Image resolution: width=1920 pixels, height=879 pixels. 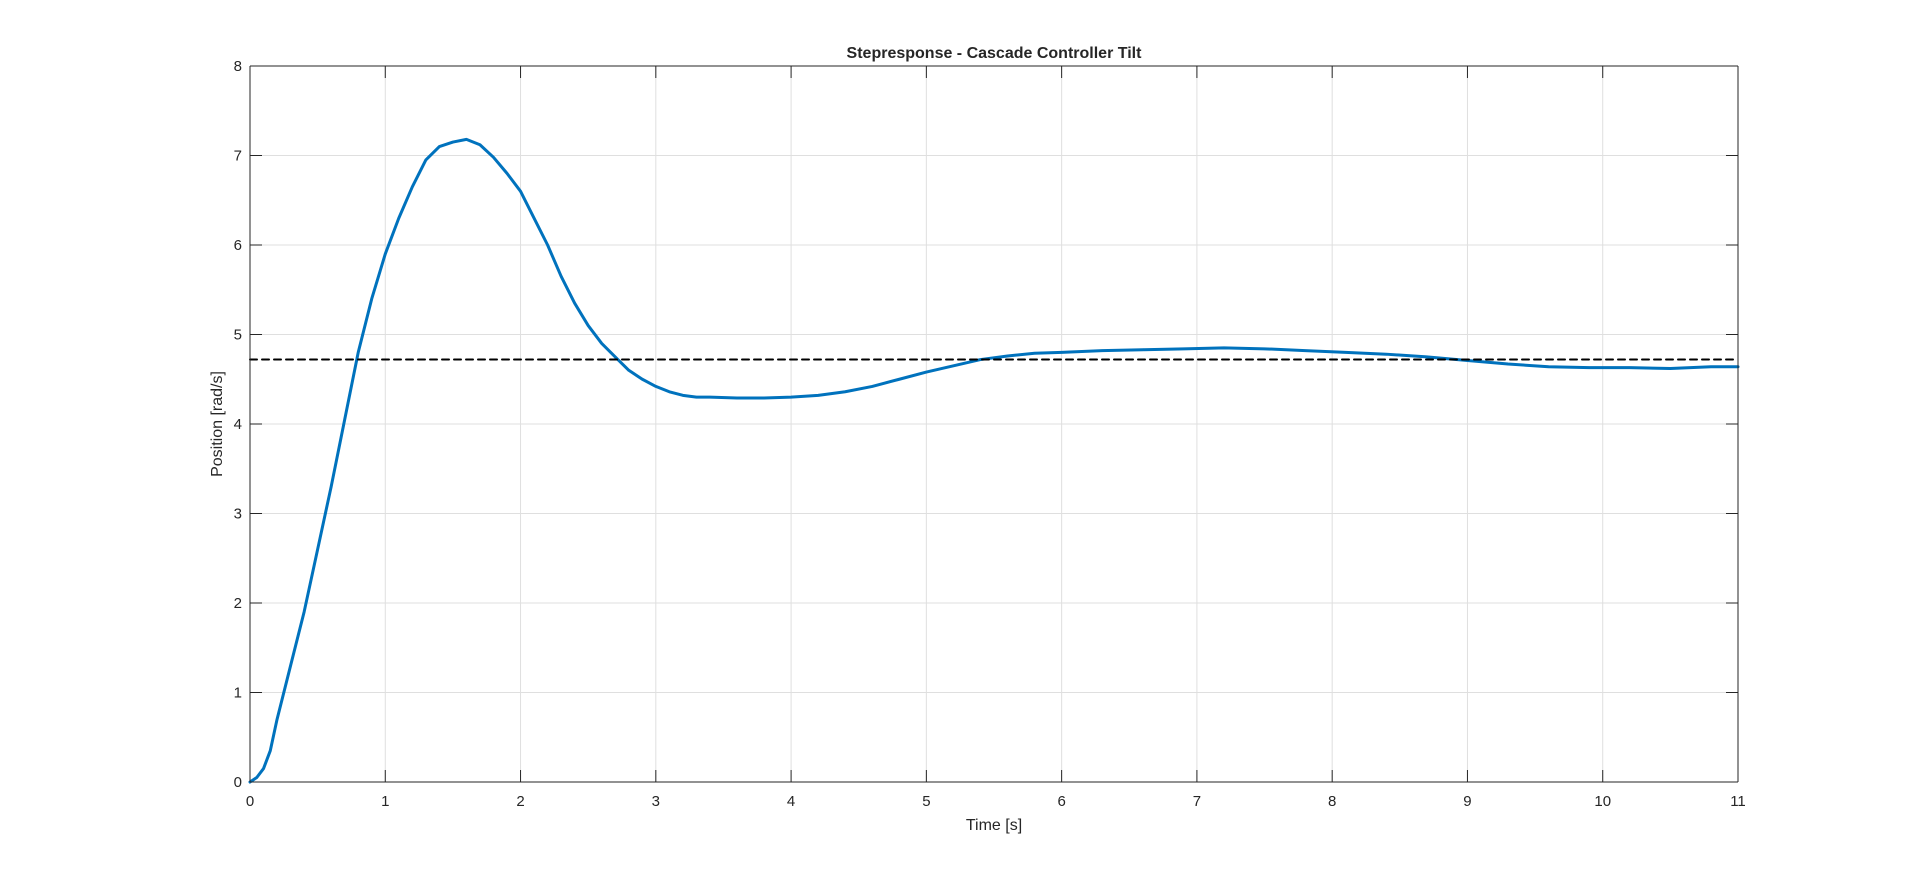 I want to click on x-tick-label: 1, so click(x=385, y=801).